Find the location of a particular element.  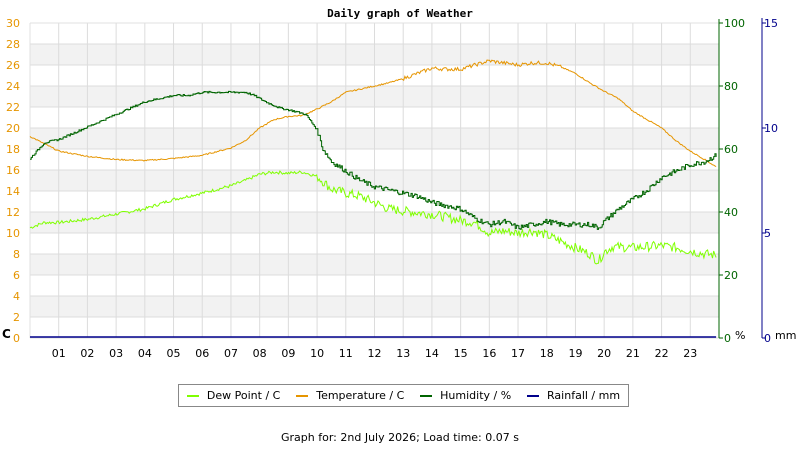

legend-item-dew: Dew Point / C is located at coordinates (233, 395).